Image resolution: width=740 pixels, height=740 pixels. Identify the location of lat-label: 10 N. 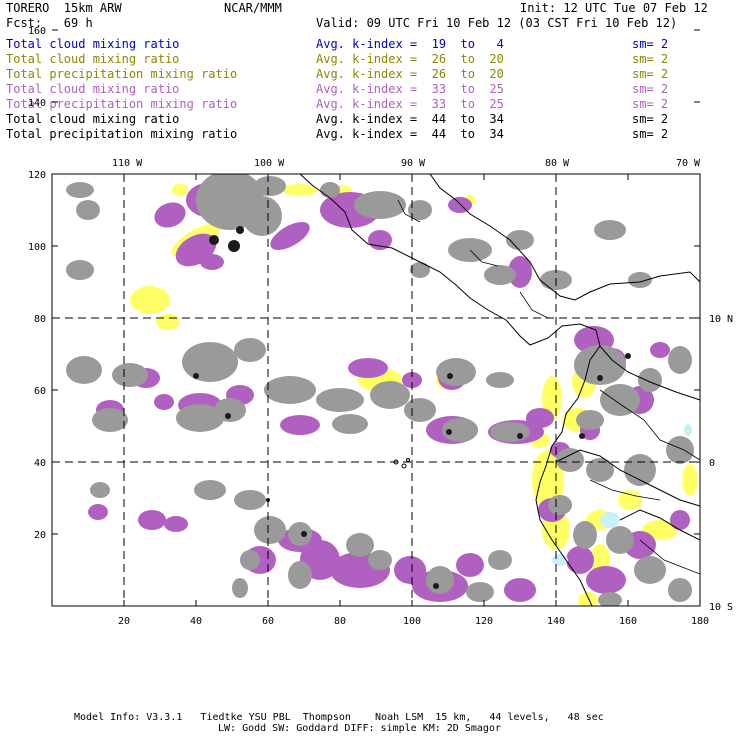
(721, 319).